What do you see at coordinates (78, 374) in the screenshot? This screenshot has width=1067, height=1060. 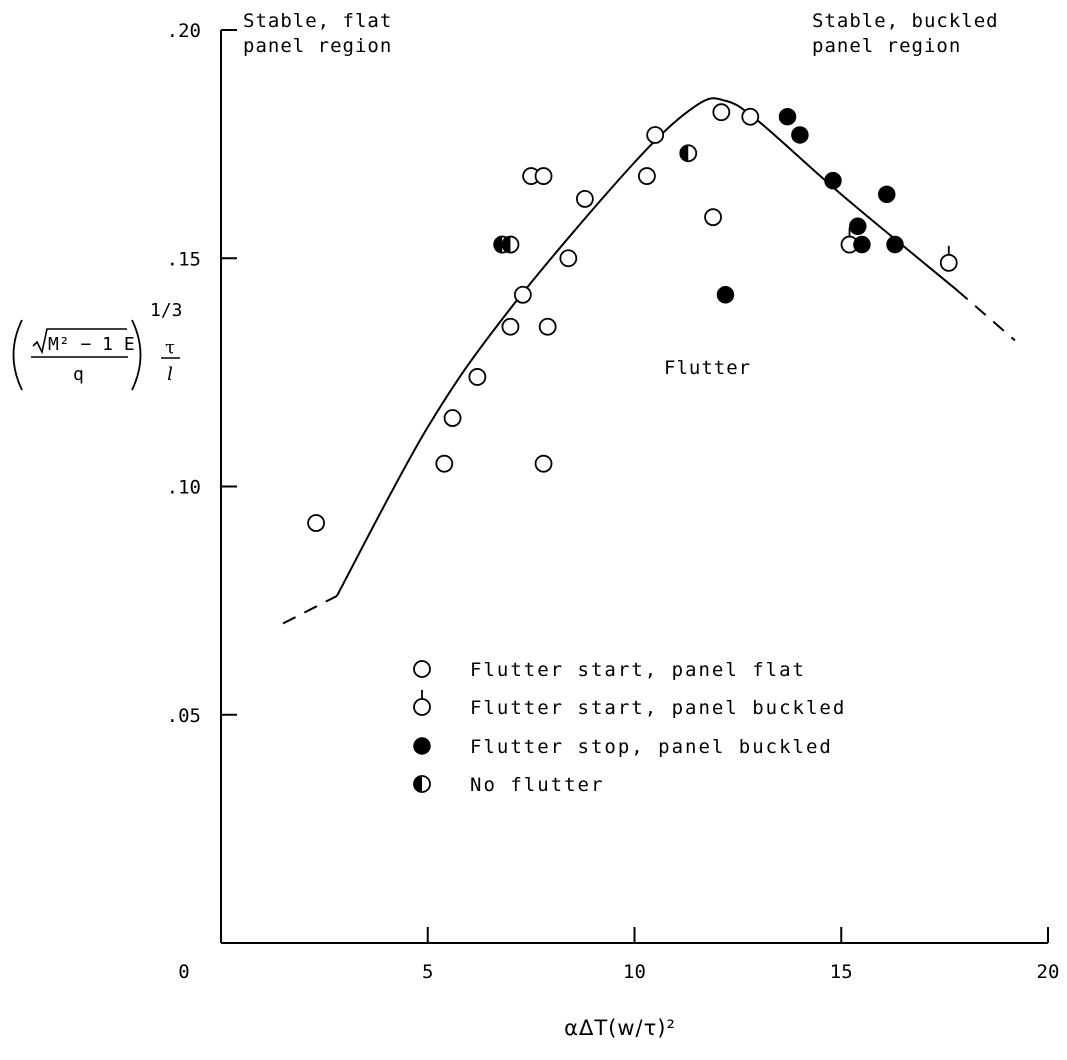 I see `y-label-denominator: q` at bounding box center [78, 374].